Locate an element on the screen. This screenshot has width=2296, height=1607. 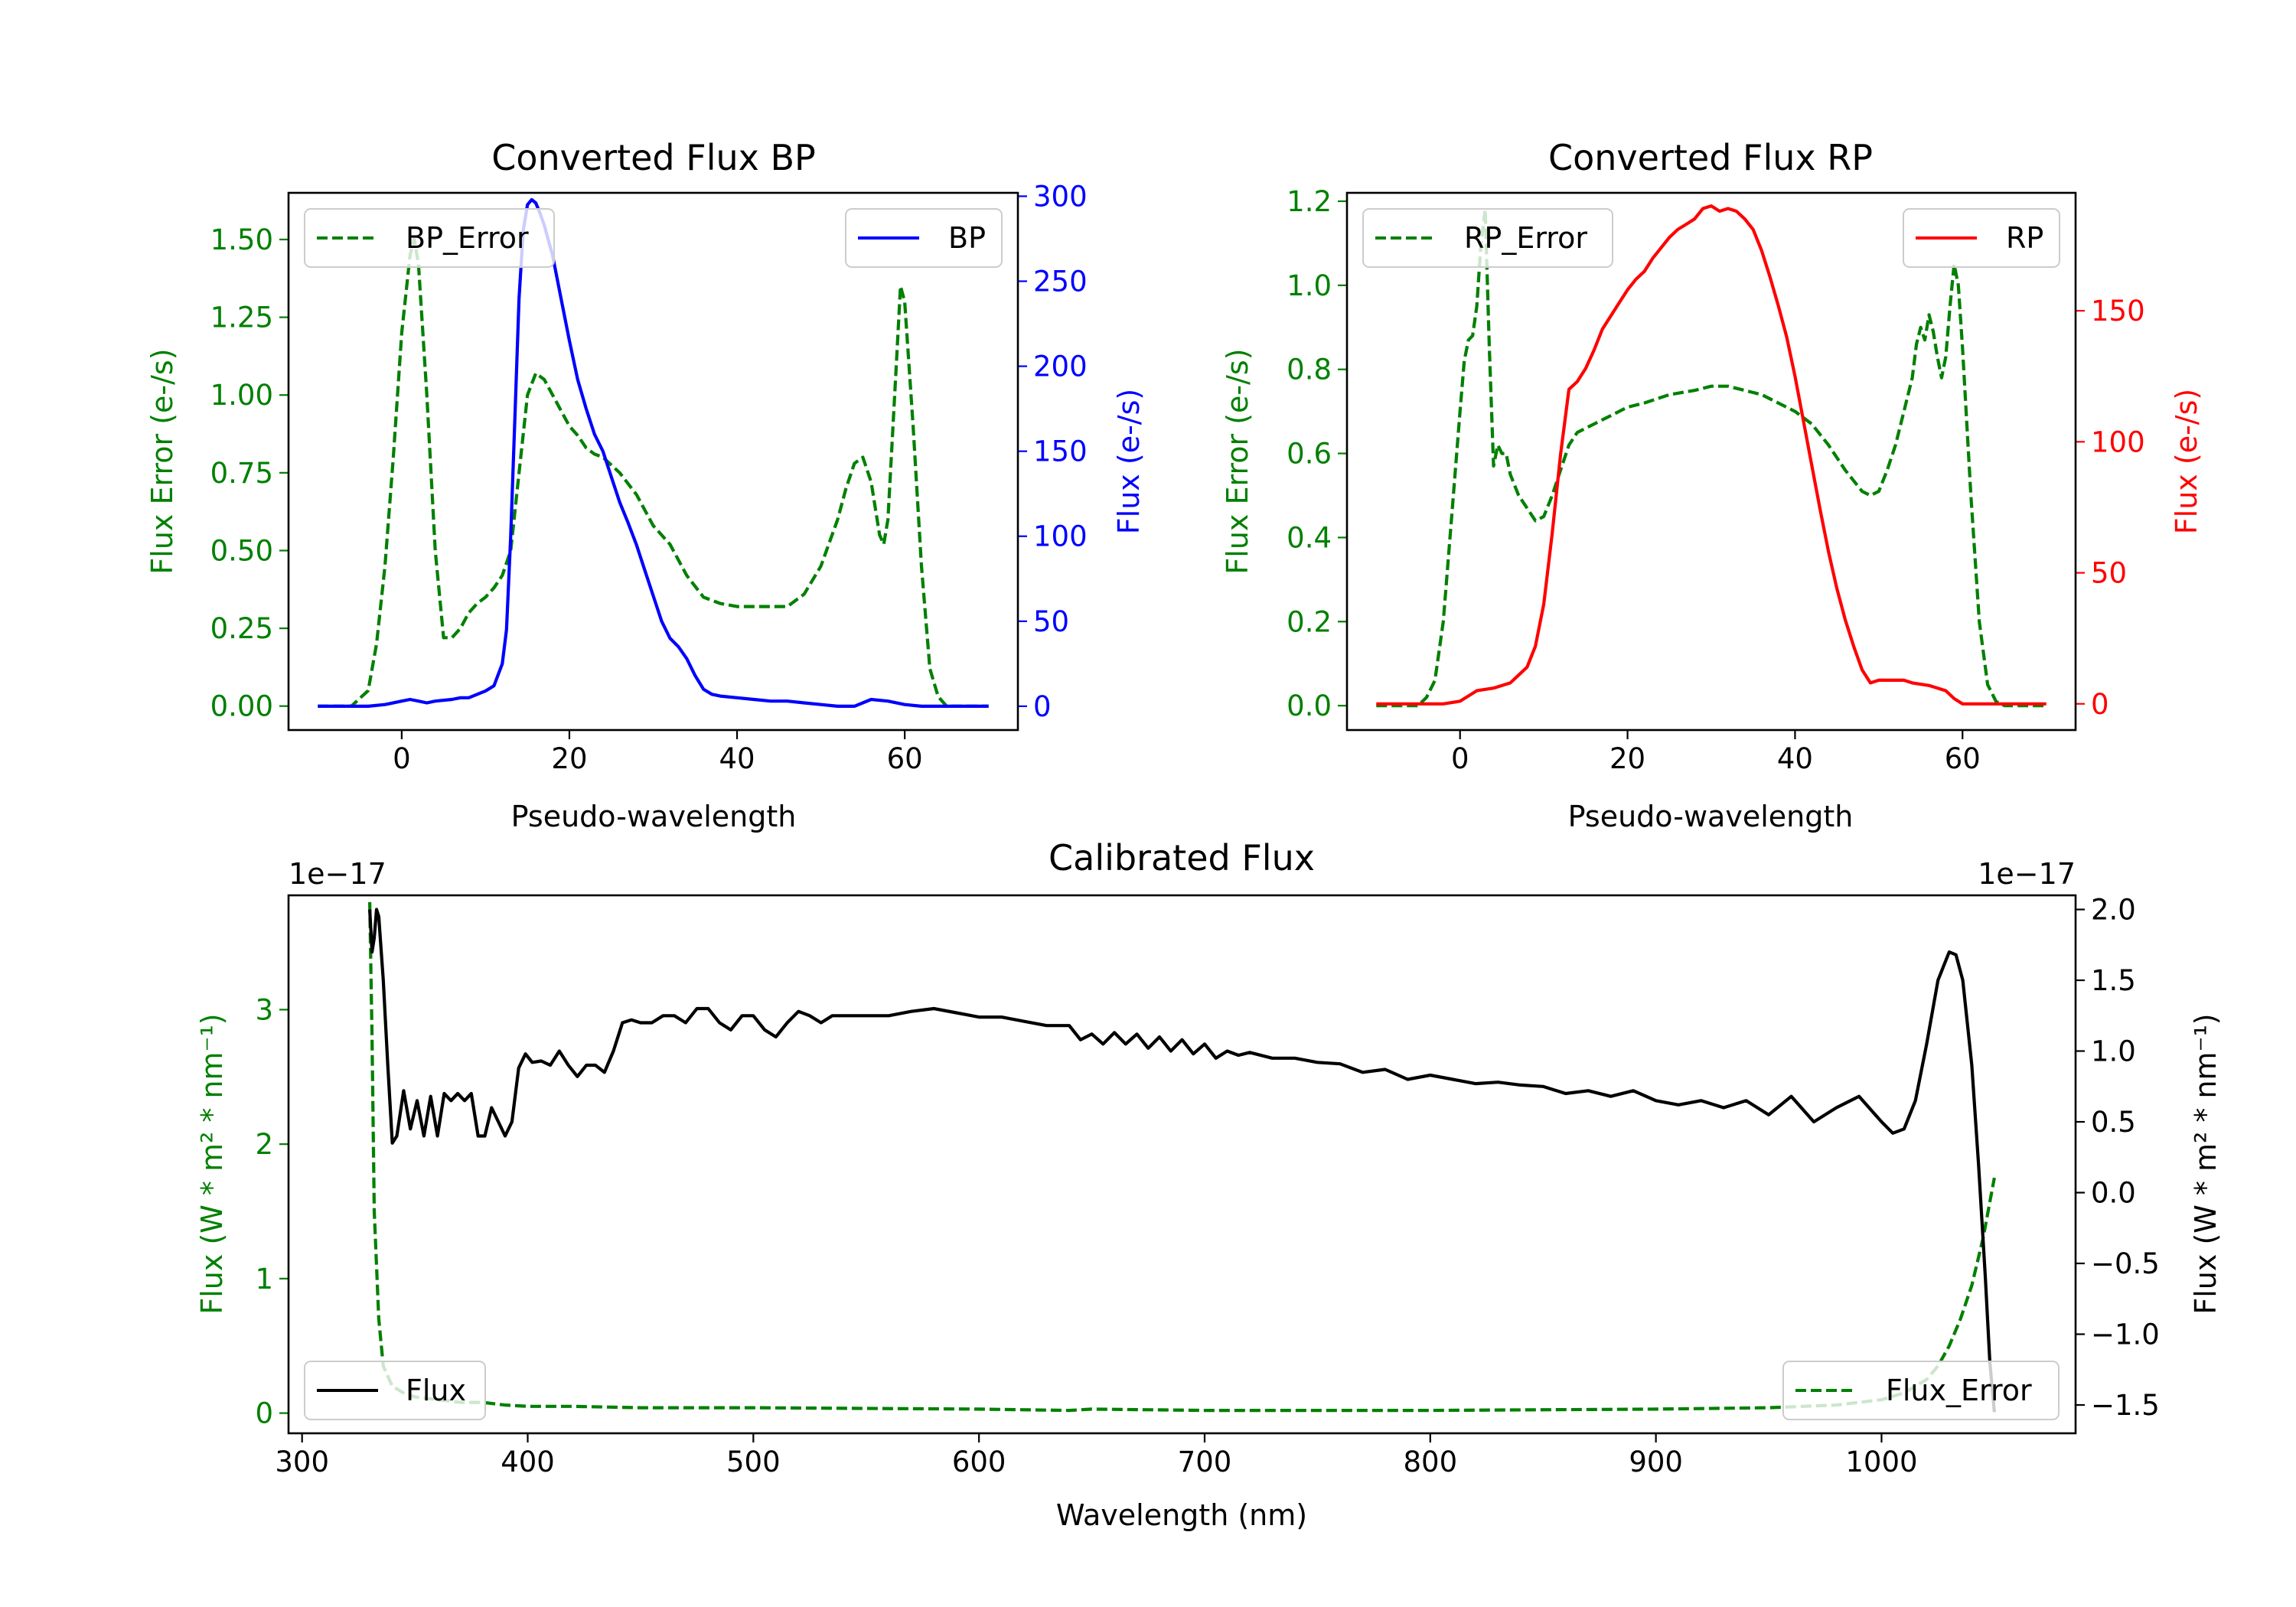
rp-plot-area is located at coordinates (1711, 461).